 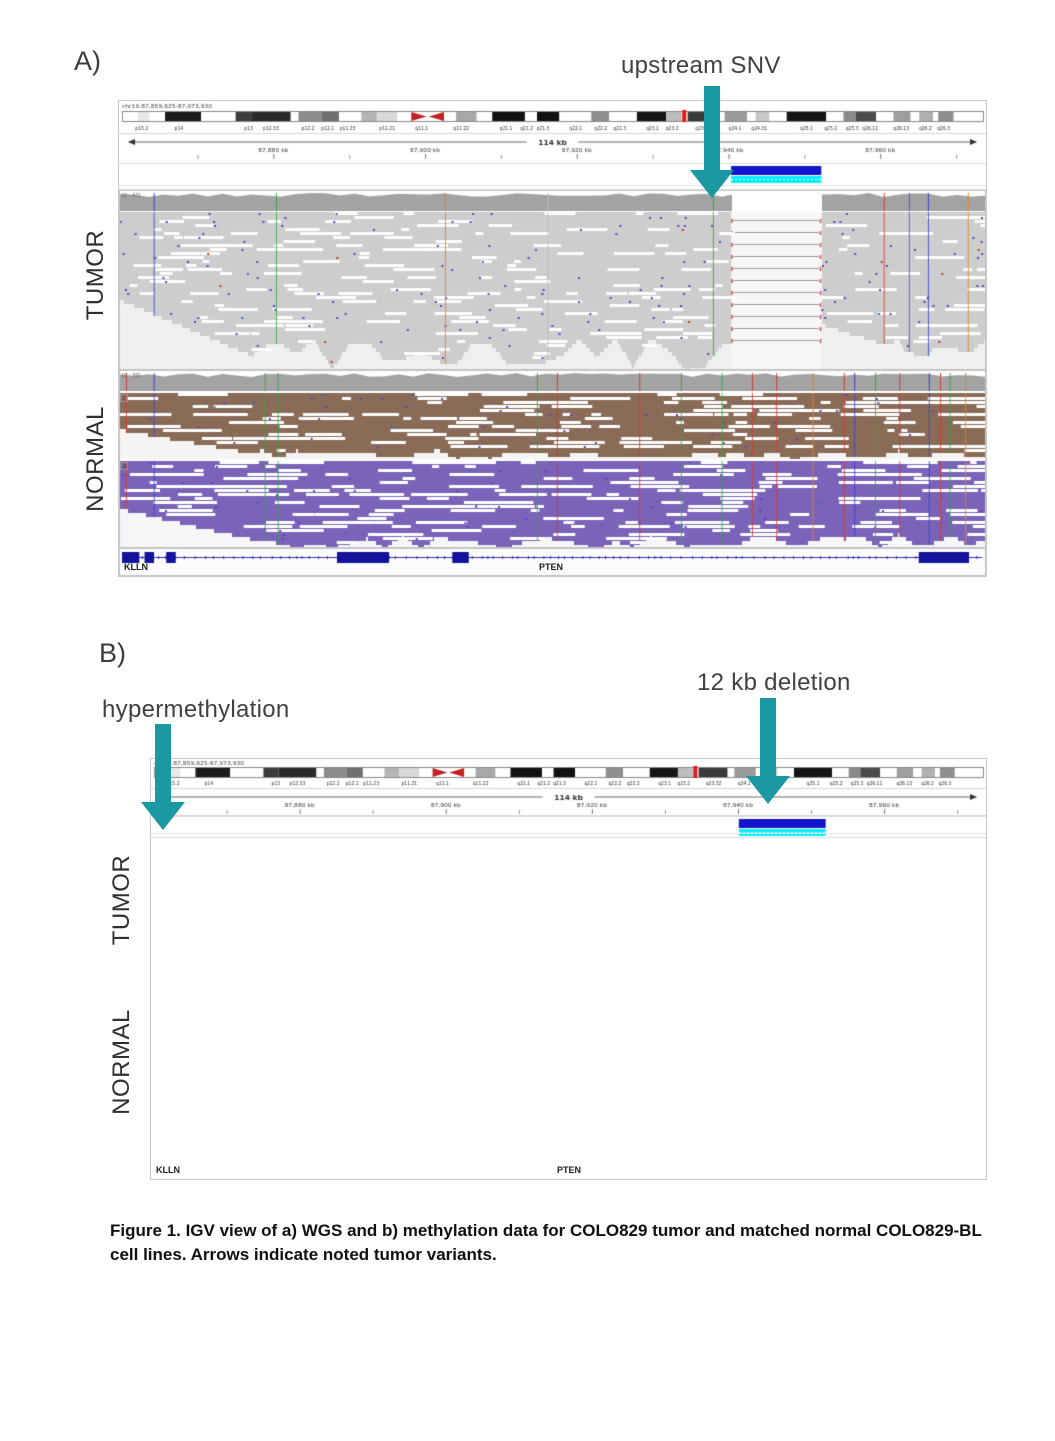 I want to click on hypermethylation-arrow-icon, so click(x=163, y=777).